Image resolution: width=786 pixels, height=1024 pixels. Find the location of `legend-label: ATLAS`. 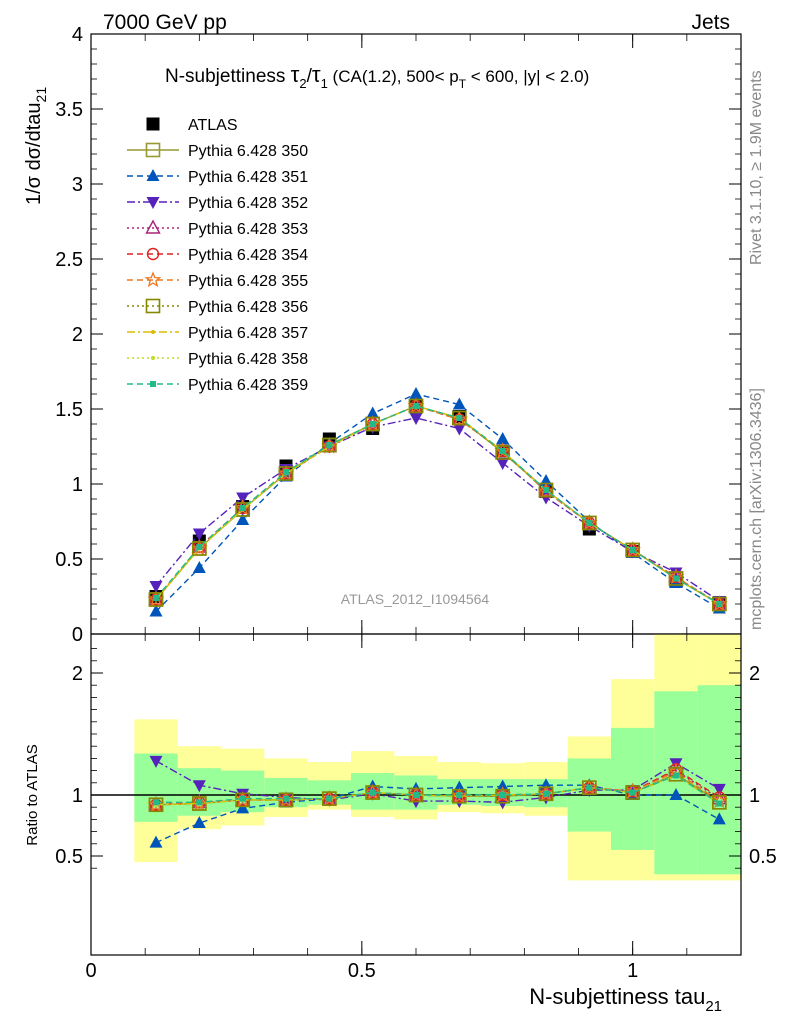

legend-label: ATLAS is located at coordinates (213, 125).